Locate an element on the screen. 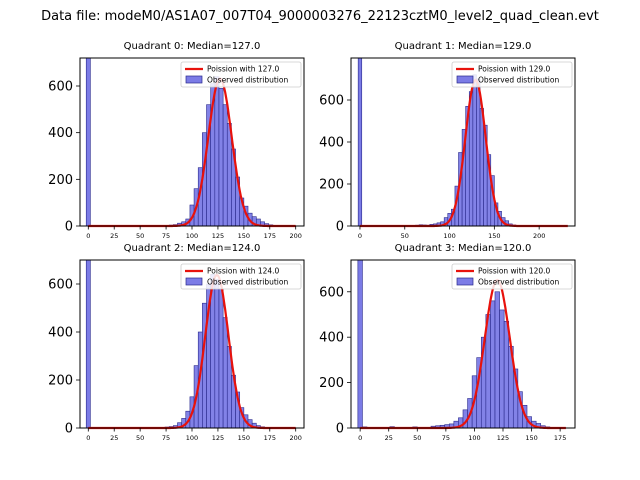 This screenshot has width=640, height=480. subplot-title: Quadrant 0: Median=127.0 is located at coordinates (192, 46).